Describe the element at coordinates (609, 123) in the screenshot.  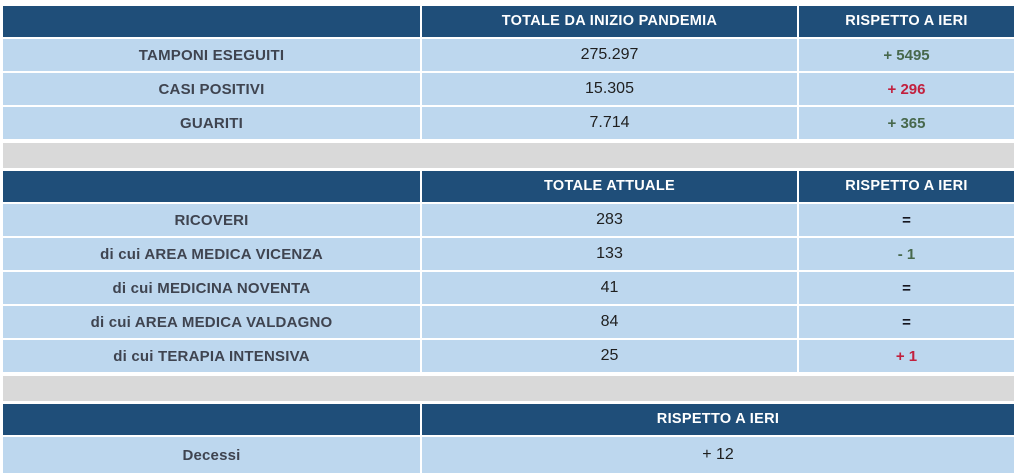
I see `row-value: 7.714` at that location.